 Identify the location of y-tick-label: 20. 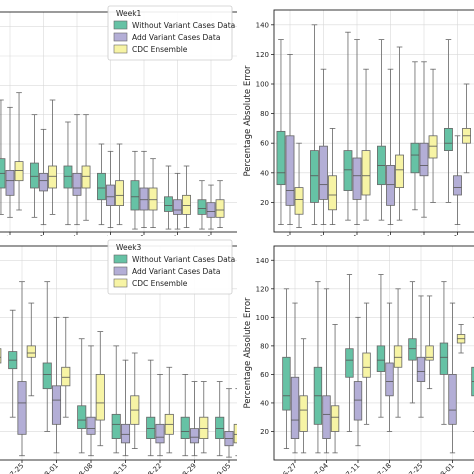
(264, 432).